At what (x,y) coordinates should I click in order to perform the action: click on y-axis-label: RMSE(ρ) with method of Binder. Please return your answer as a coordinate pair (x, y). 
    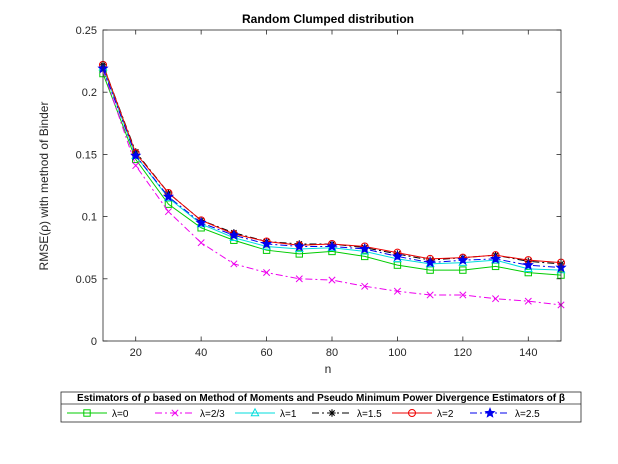
    Looking at the image, I should click on (44, 186).